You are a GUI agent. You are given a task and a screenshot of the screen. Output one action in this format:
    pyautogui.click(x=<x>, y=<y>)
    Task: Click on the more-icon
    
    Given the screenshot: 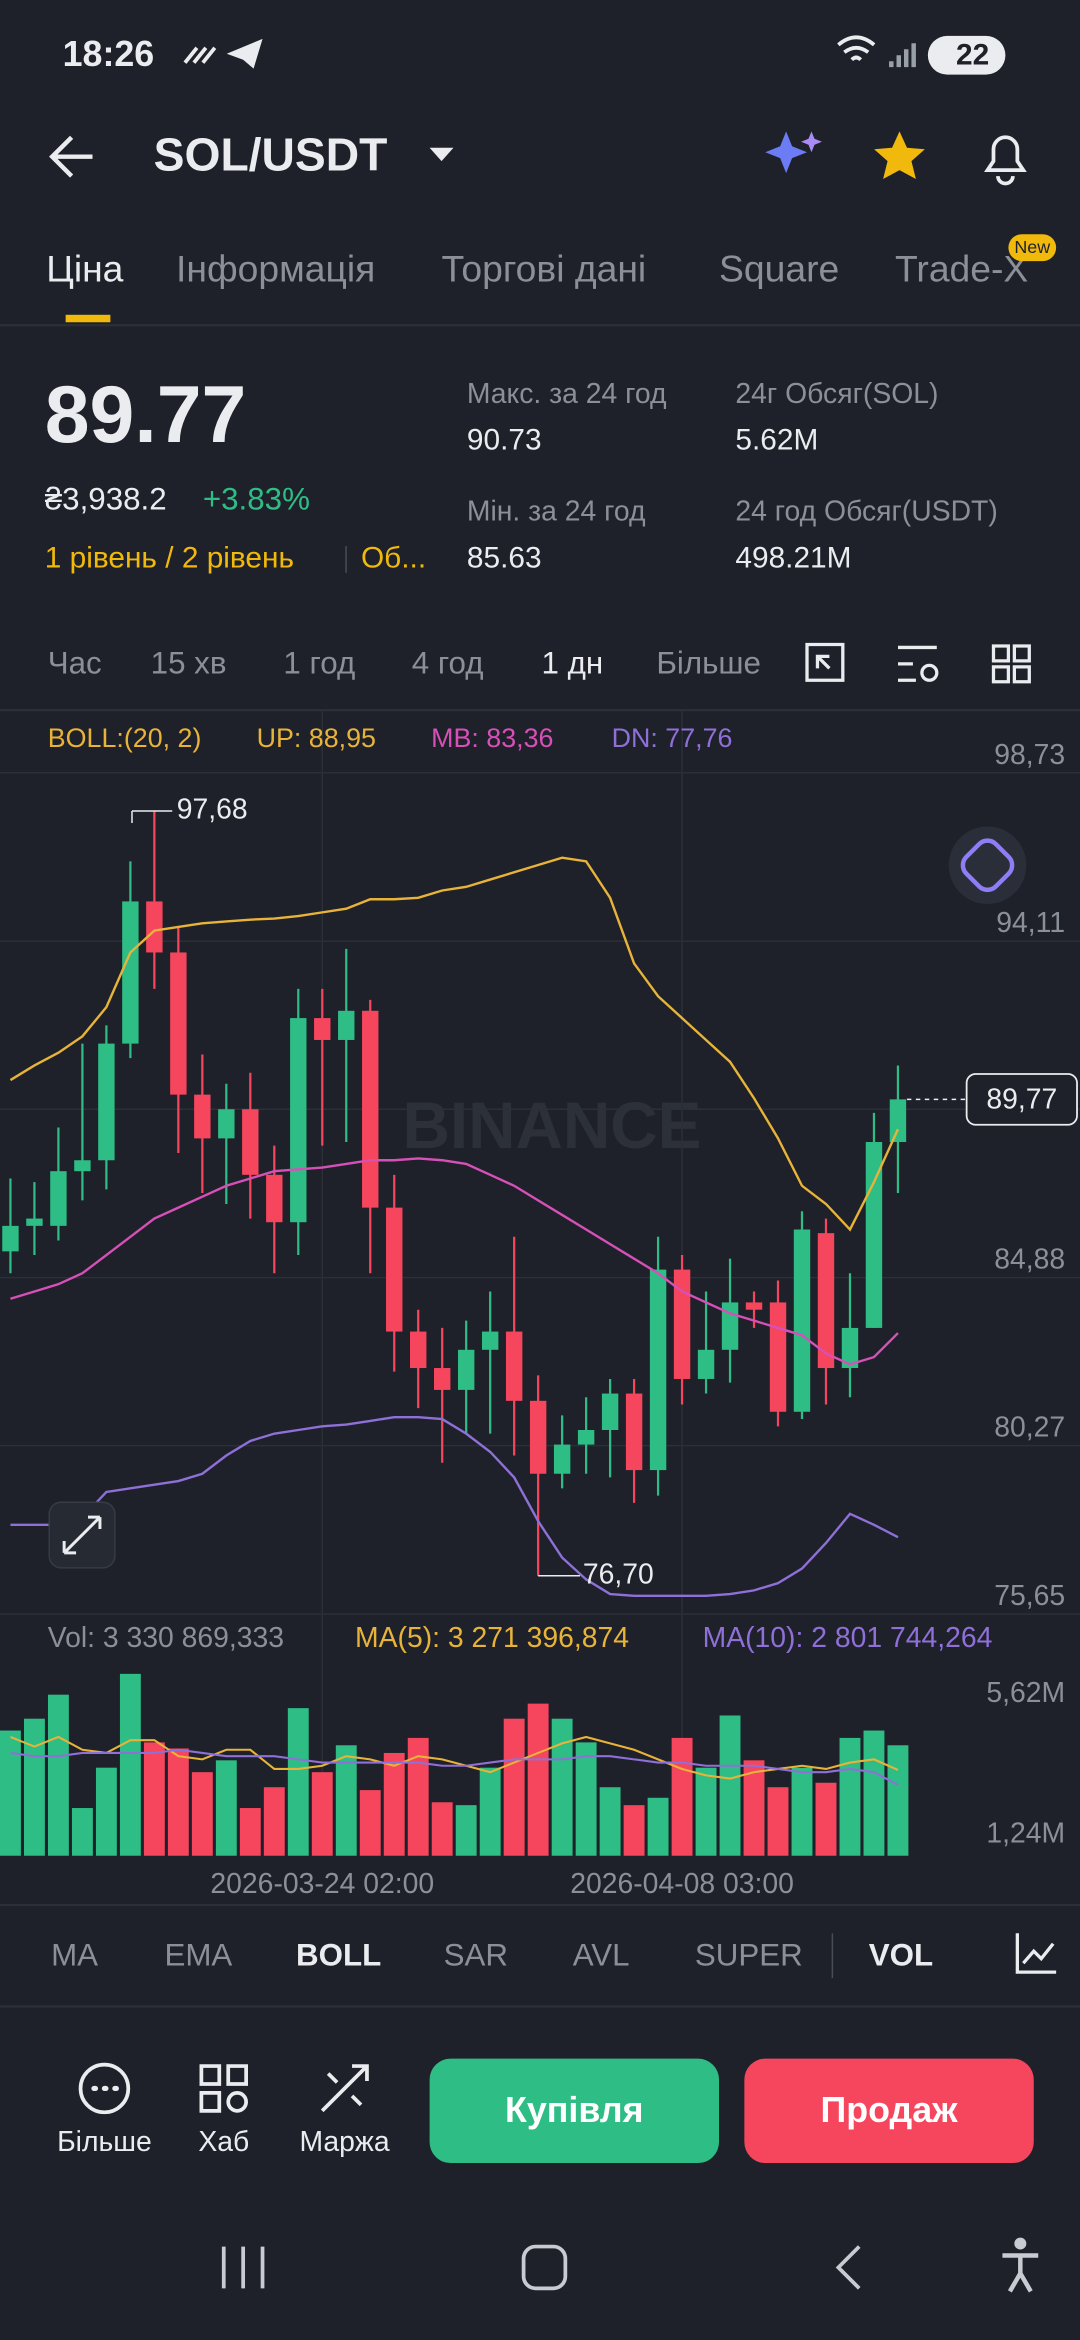 What is the action you would take?
    pyautogui.click(x=104, y=2088)
    